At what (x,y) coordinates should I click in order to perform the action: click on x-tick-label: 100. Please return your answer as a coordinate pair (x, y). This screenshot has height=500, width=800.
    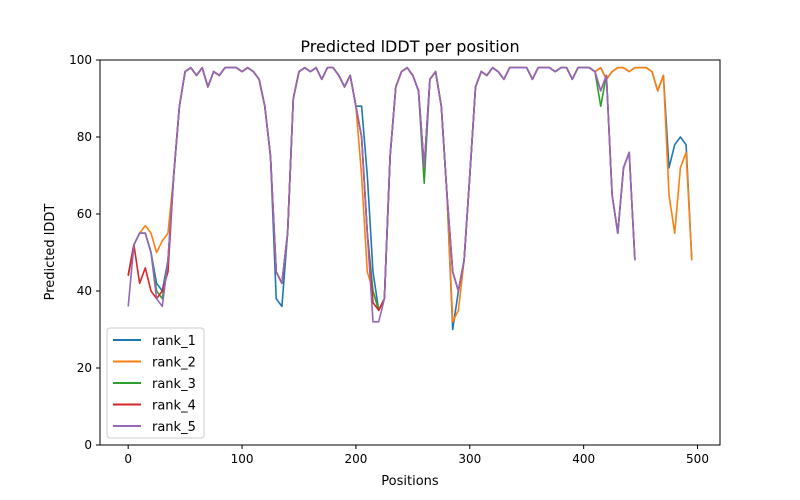
    Looking at the image, I should click on (242, 459).